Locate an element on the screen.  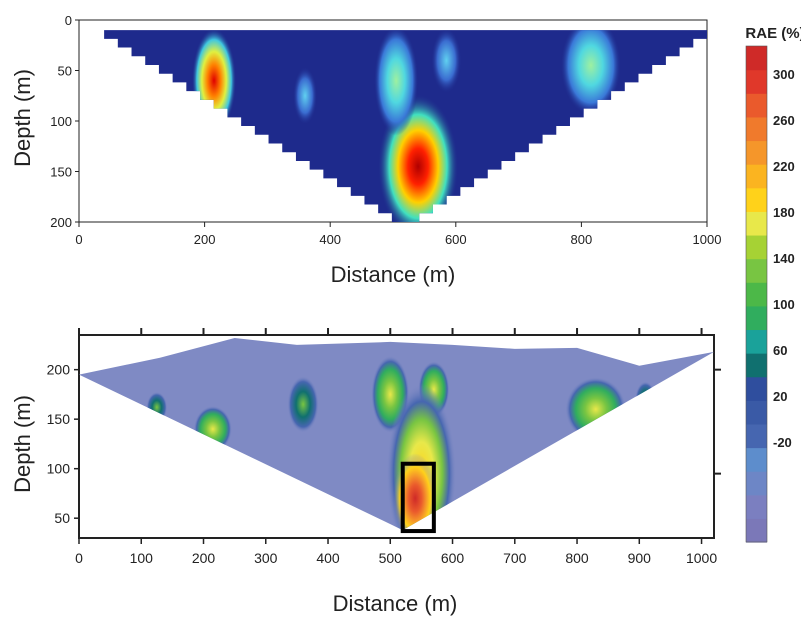
colorbar-tick-label: 220 is located at coordinates (784, 166).